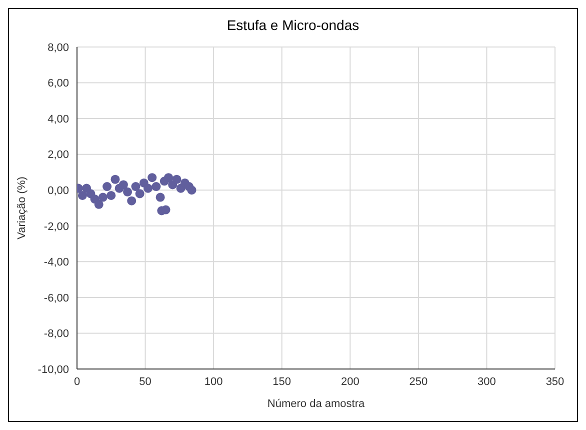  I want to click on y-tick-label: -6,00, so click(56, 298).